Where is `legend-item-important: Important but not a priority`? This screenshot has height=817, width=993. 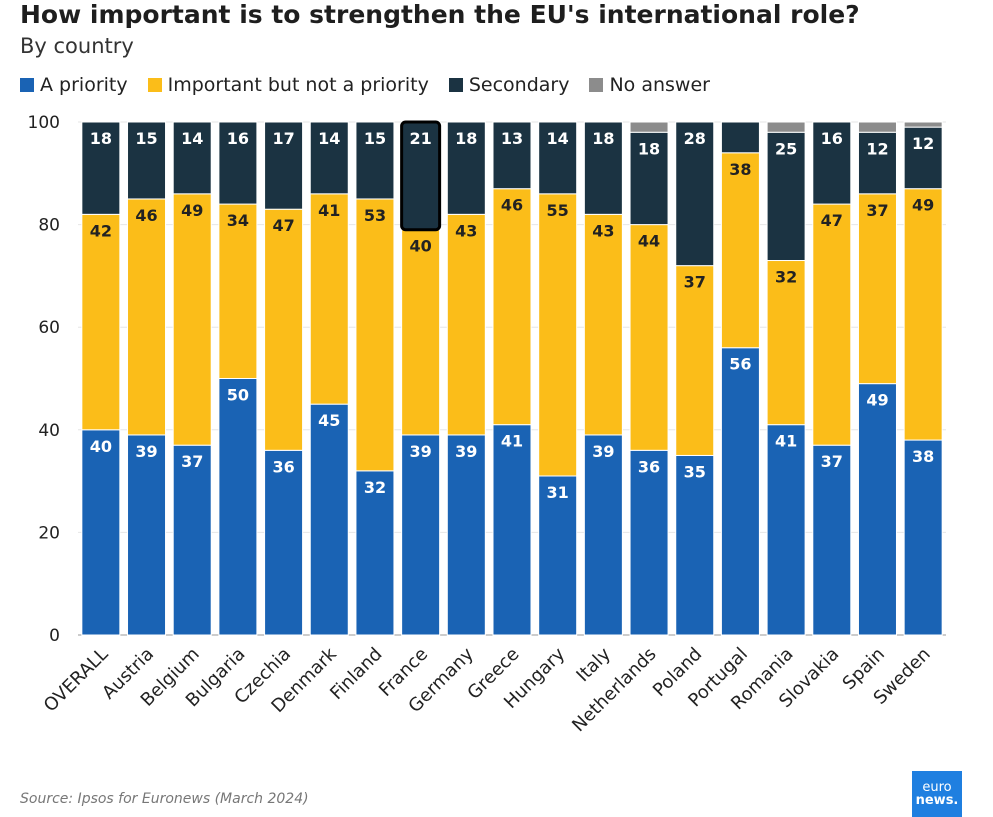
legend-item-important: Important but not a priority is located at coordinates (288, 85).